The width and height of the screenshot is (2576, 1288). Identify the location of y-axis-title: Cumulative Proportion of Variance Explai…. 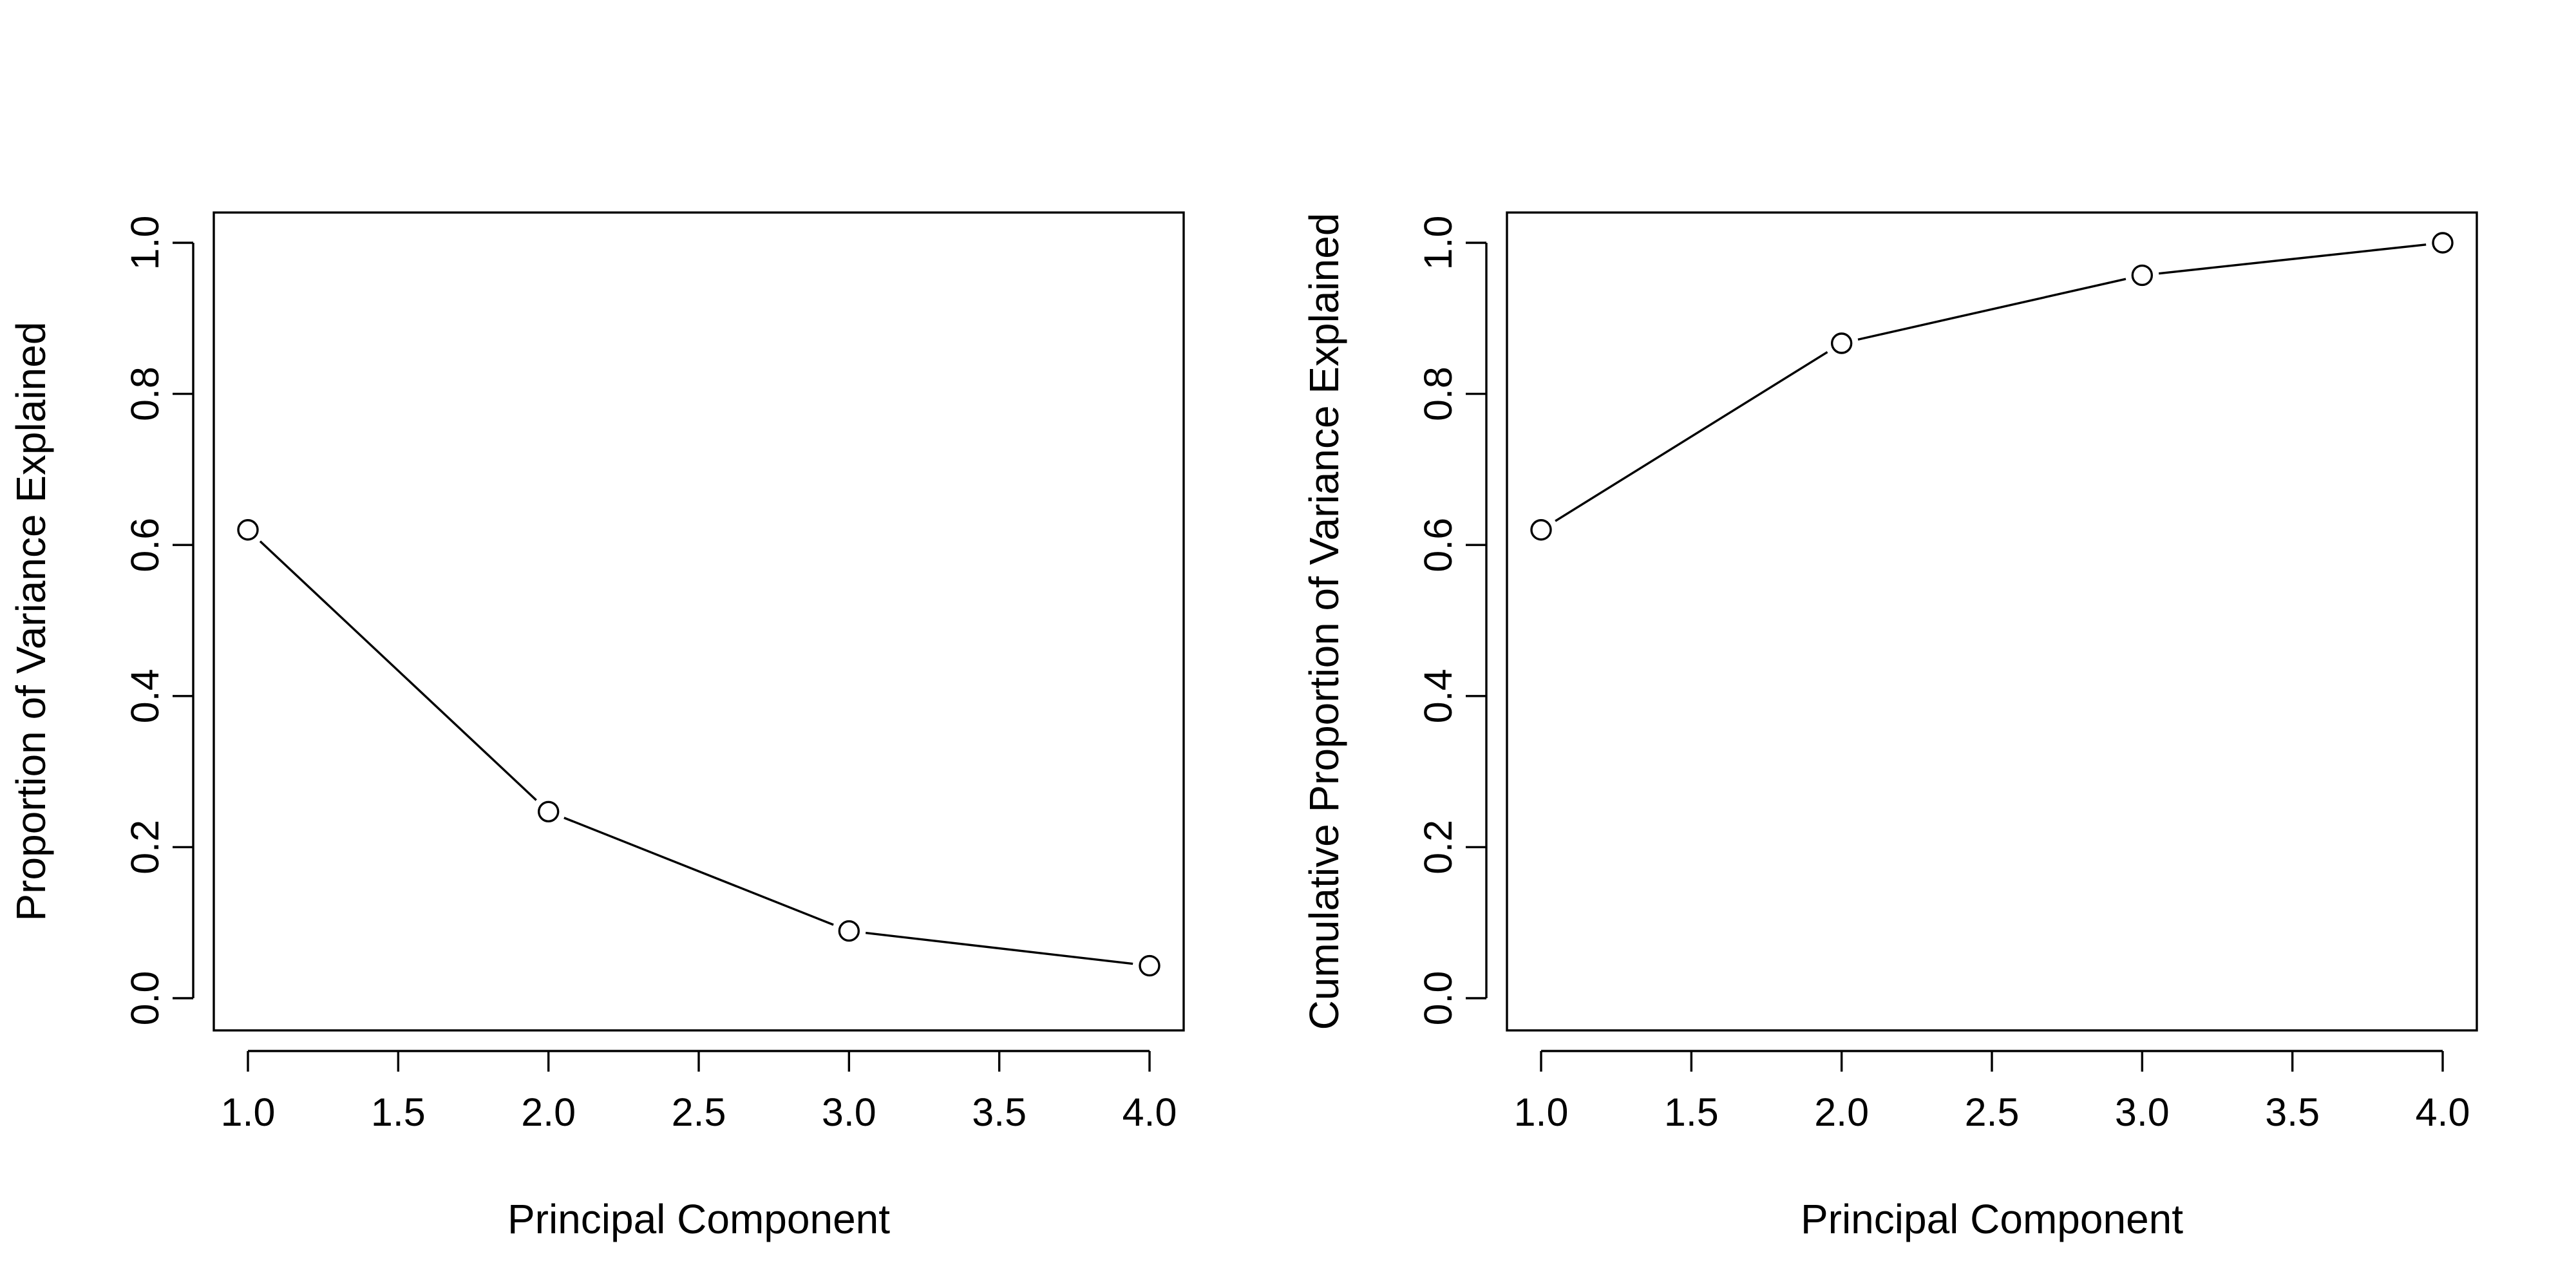
(1324, 621).